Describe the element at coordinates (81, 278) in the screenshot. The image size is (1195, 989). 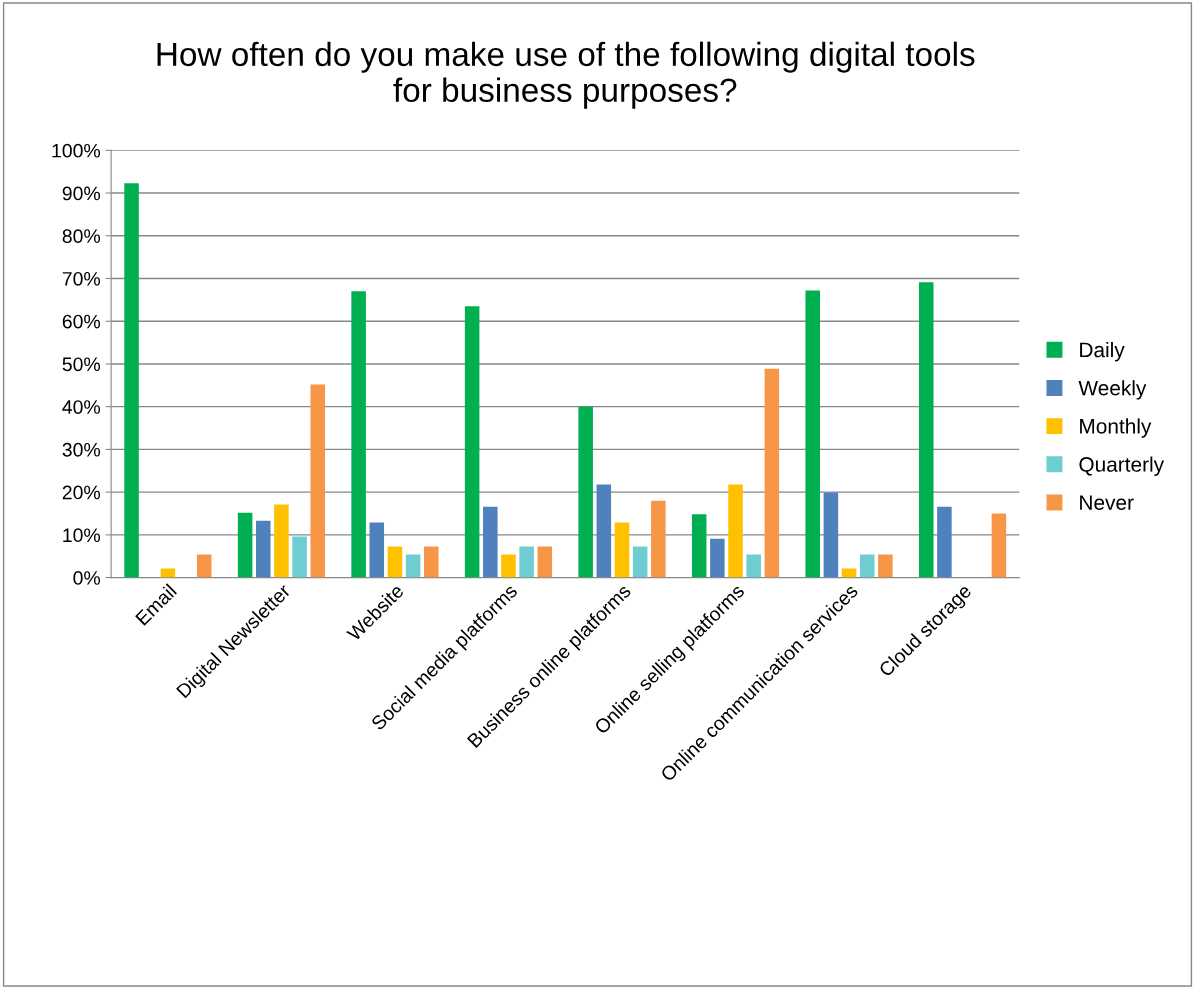
I see `y-tick-label: 70%` at that location.